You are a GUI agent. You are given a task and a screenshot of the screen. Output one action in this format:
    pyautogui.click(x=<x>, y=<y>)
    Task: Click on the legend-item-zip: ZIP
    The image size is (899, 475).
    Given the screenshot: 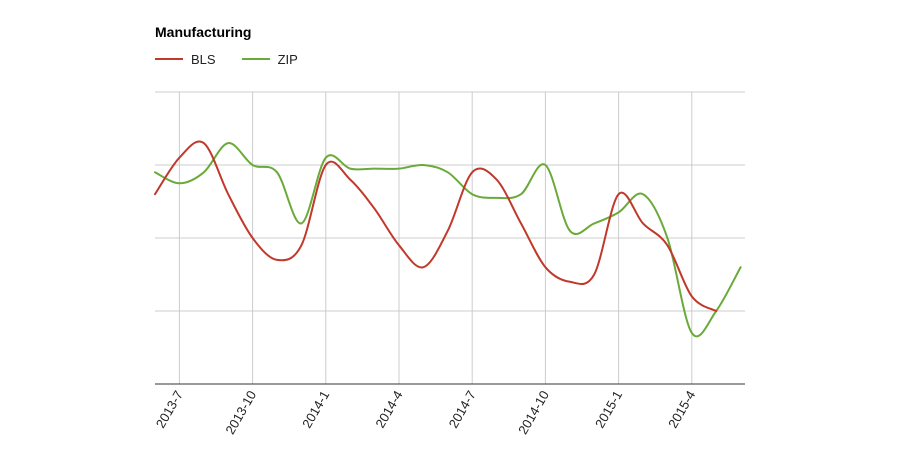 What is the action you would take?
    pyautogui.click(x=269, y=59)
    